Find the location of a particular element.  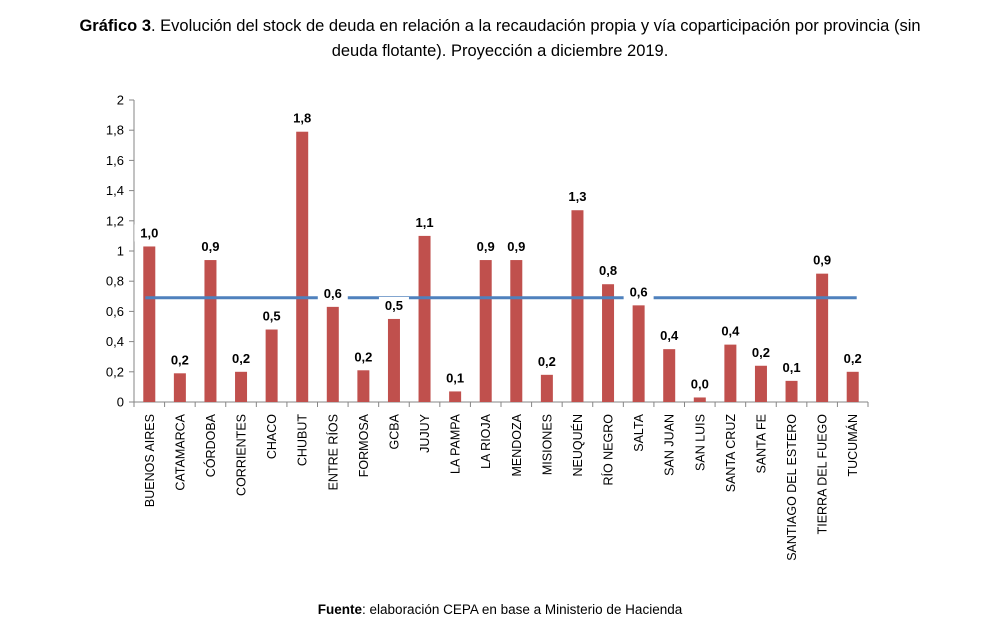

category-label: BUENOS AIRES is located at coordinates (150, 460).